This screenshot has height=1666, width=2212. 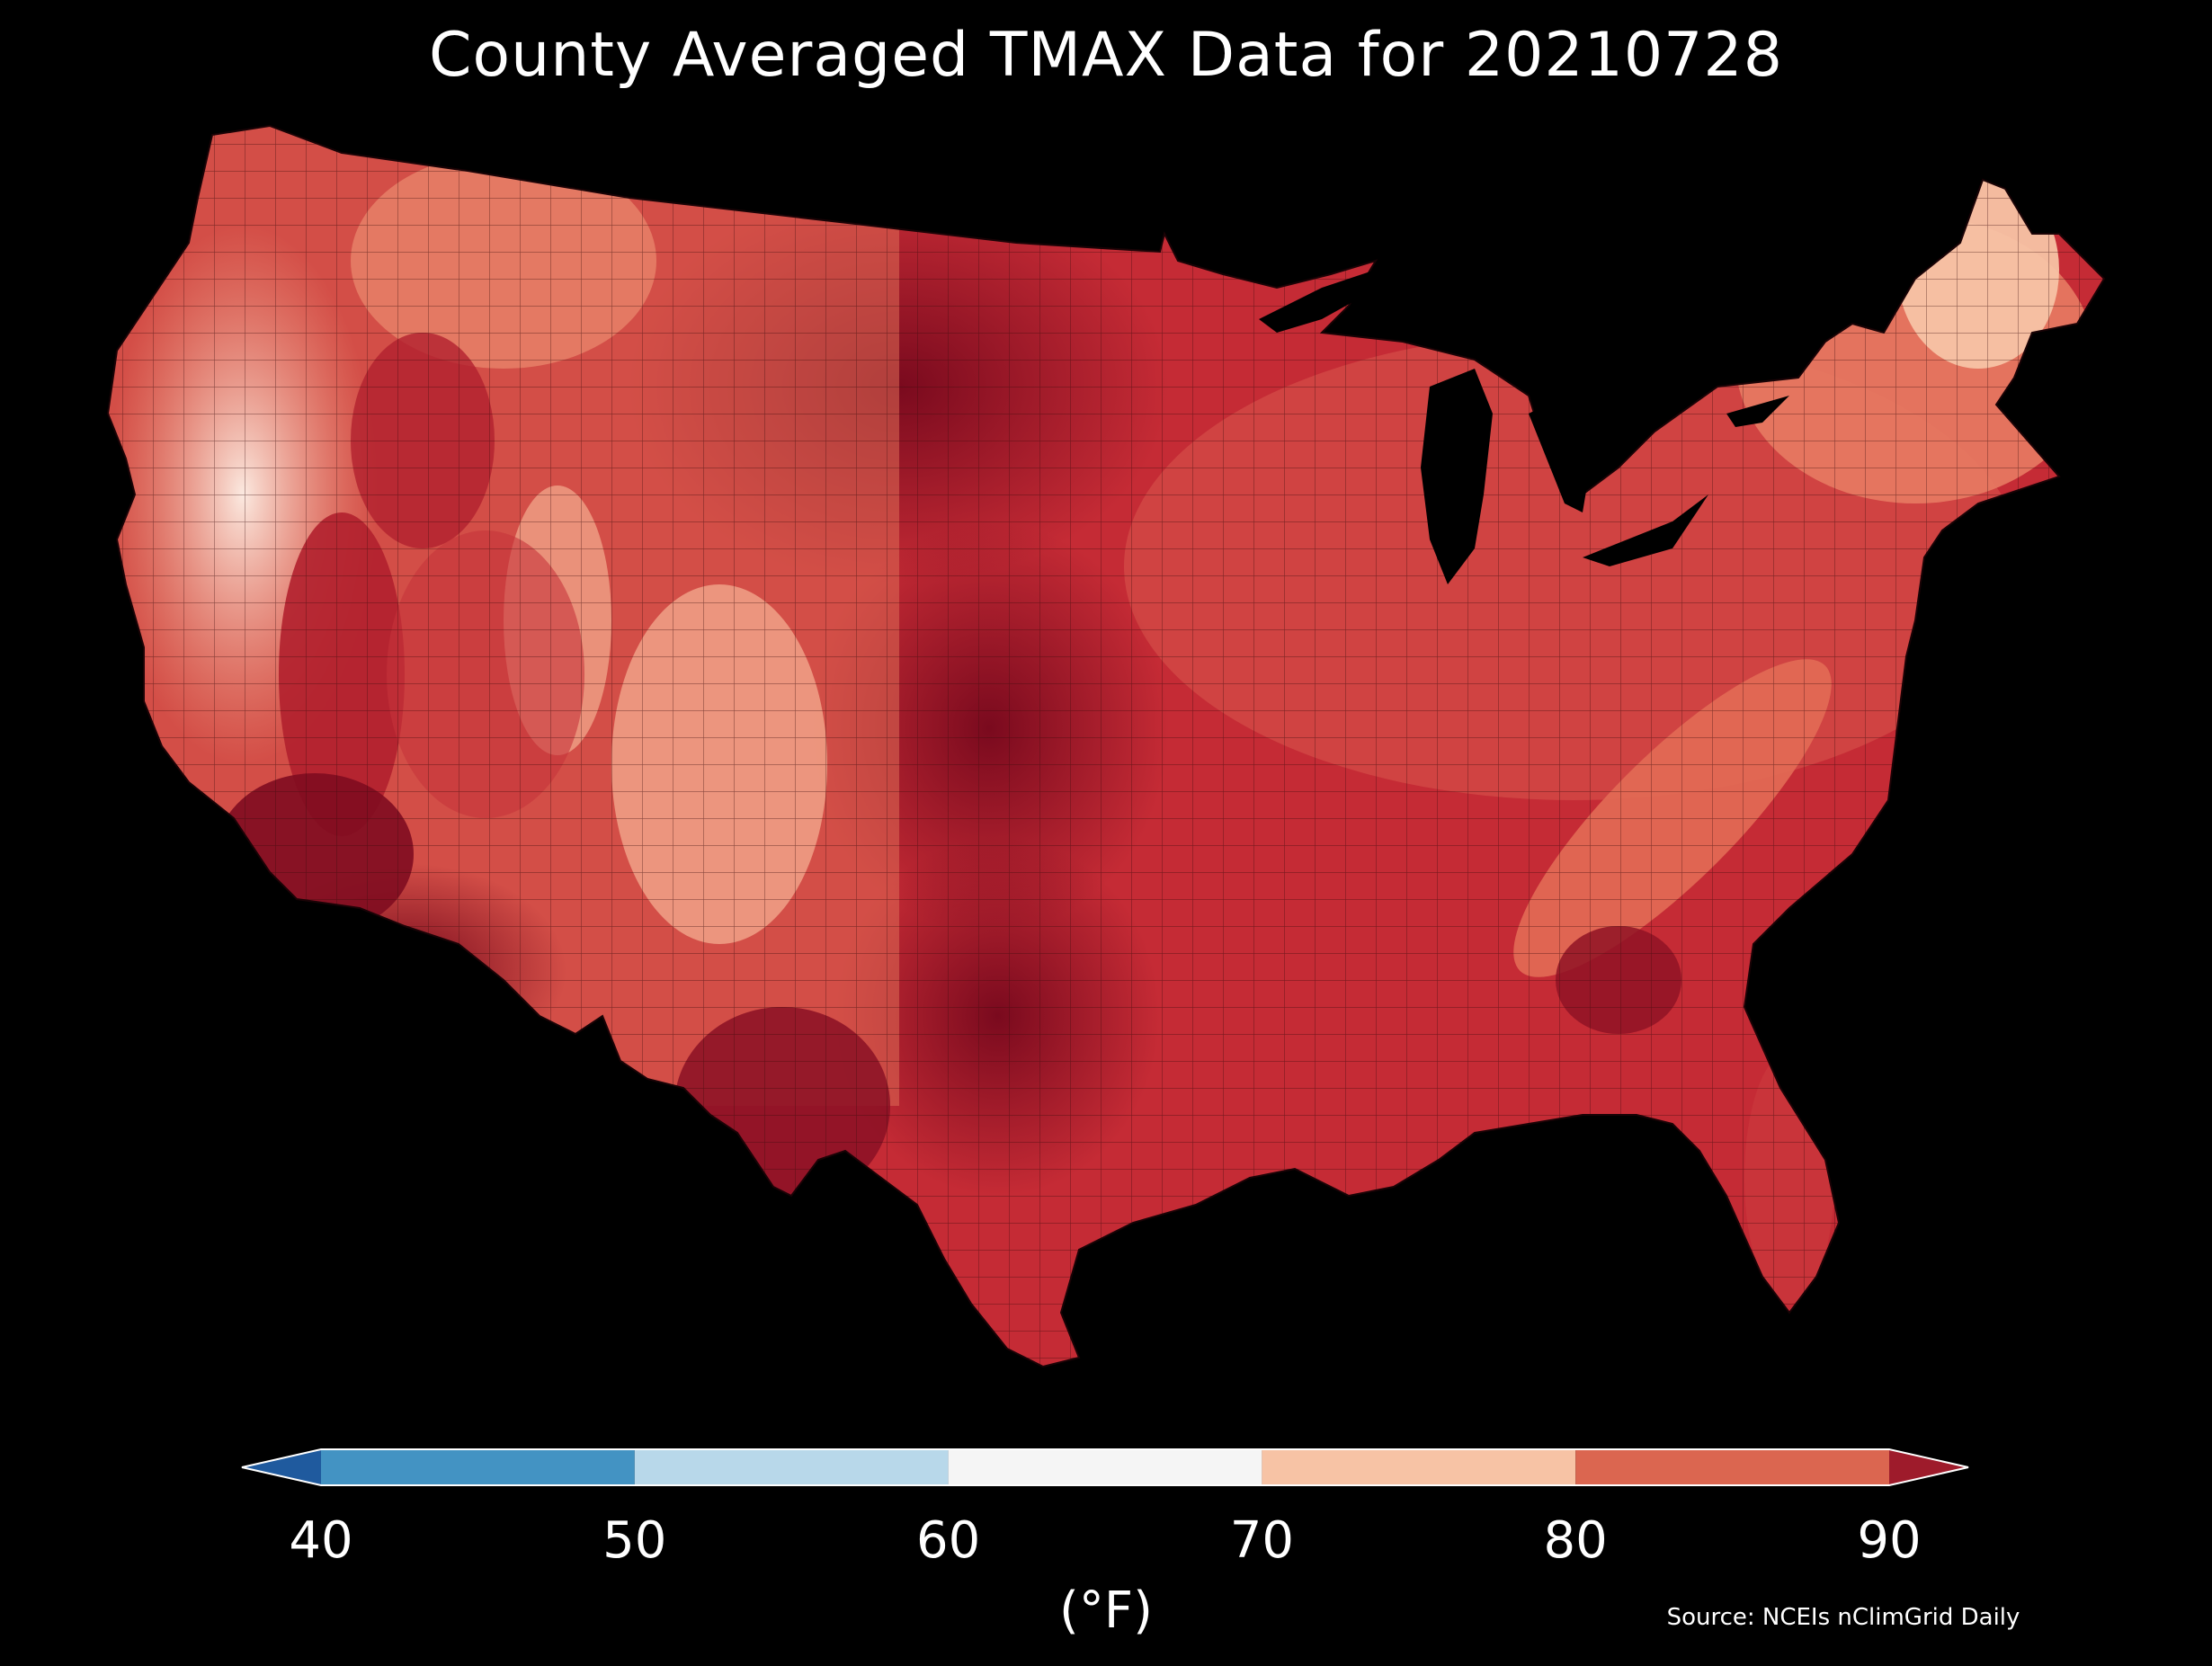 What do you see at coordinates (634, 1540) in the screenshot?
I see `tick-label: 50` at bounding box center [634, 1540].